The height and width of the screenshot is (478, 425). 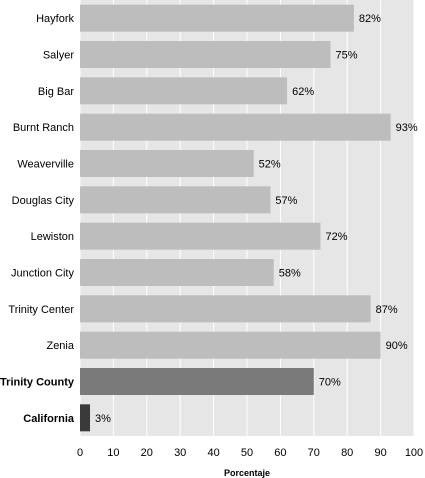 I want to click on category-label: Salyer, so click(x=59, y=56).